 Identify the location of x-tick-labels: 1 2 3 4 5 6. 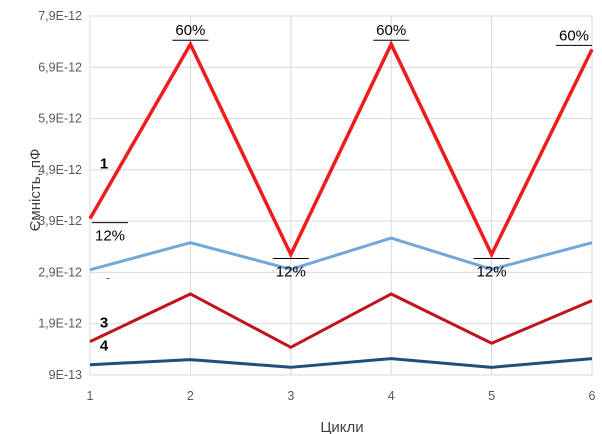
(341, 396).